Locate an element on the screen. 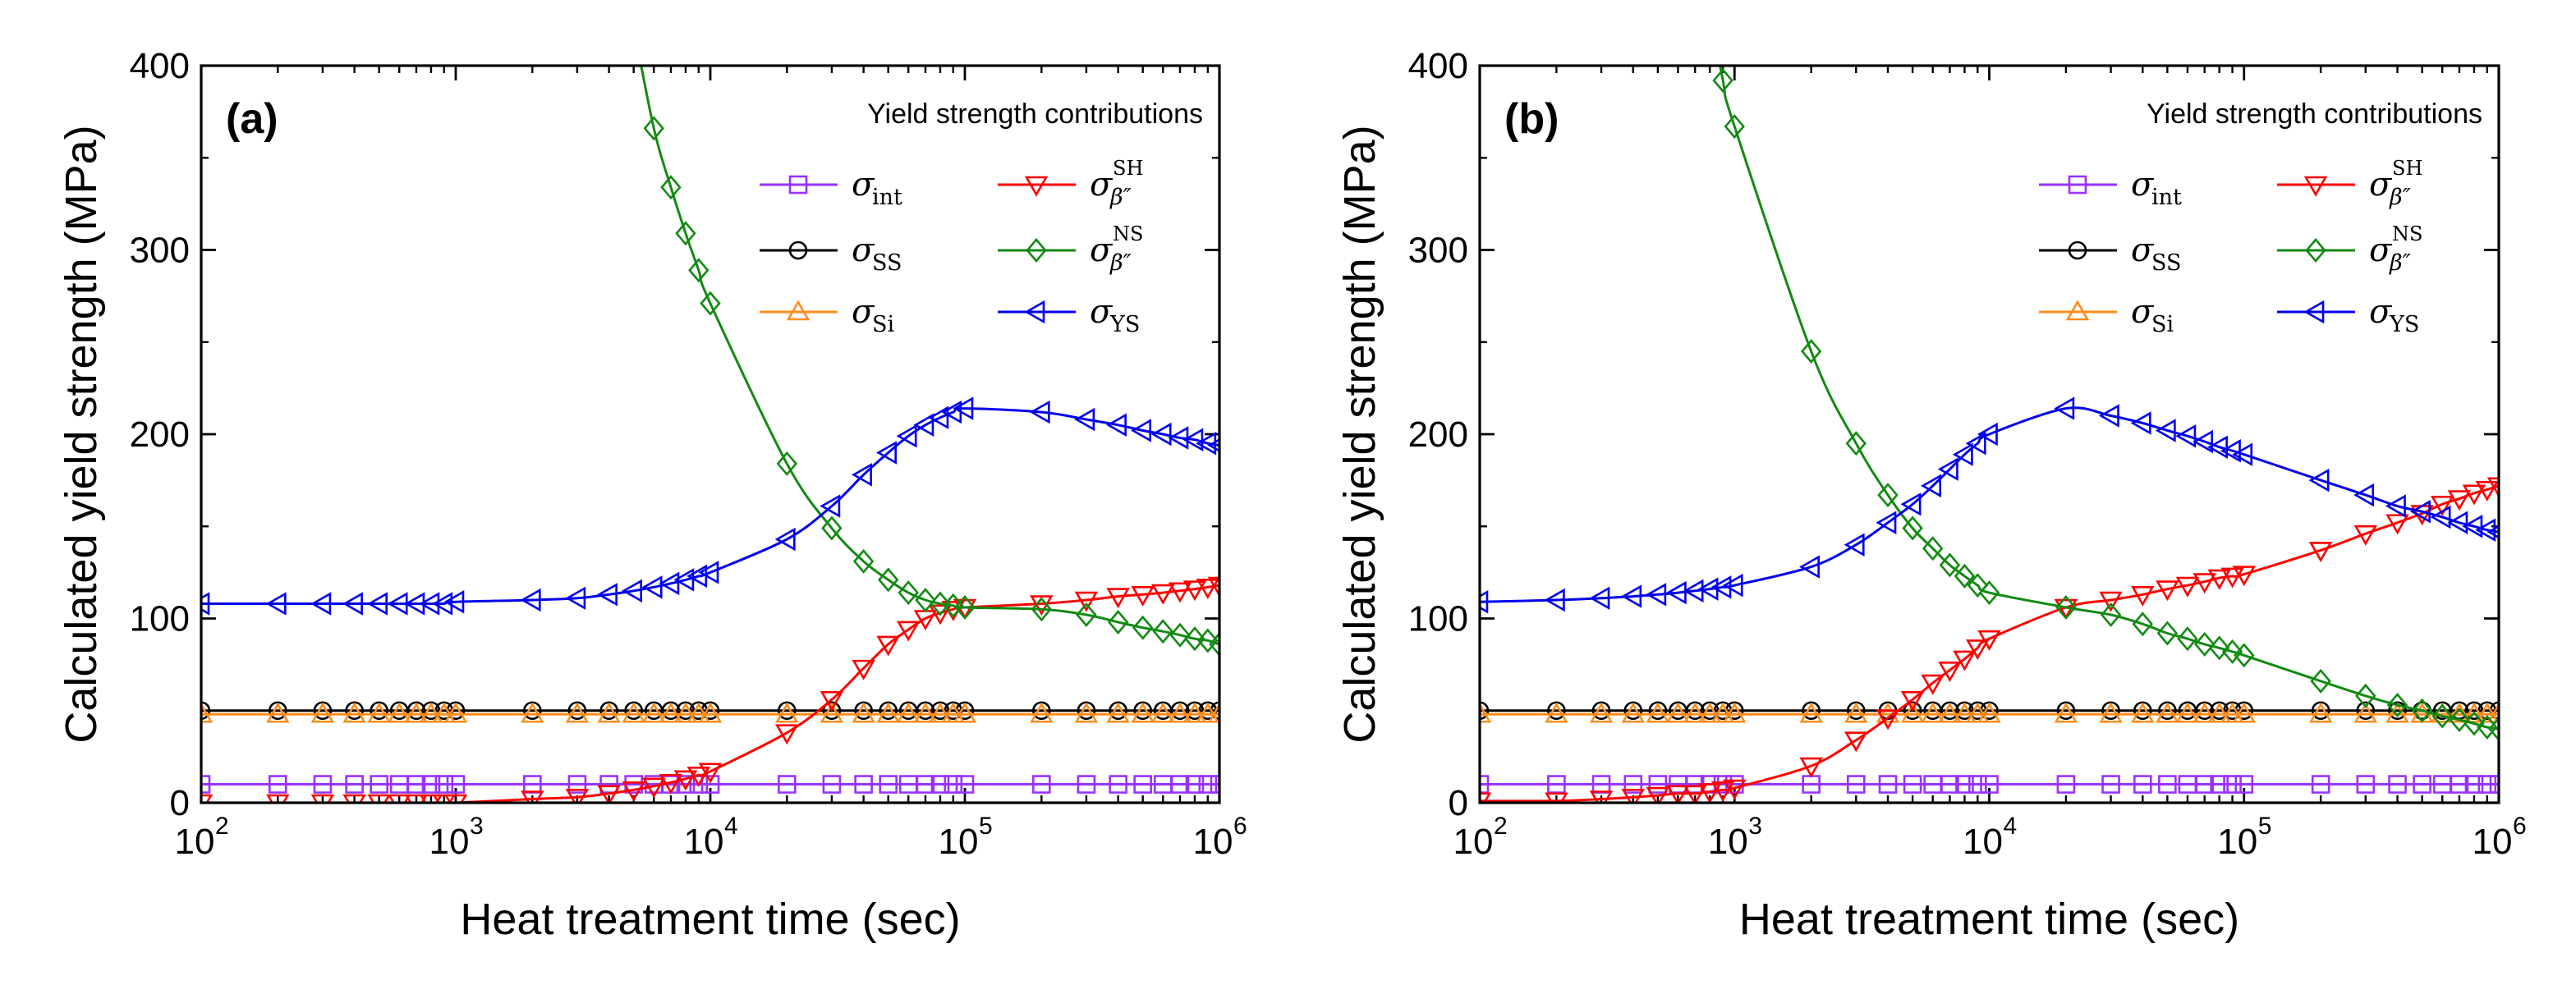  legend-marker-SS is located at coordinates (2077, 250).